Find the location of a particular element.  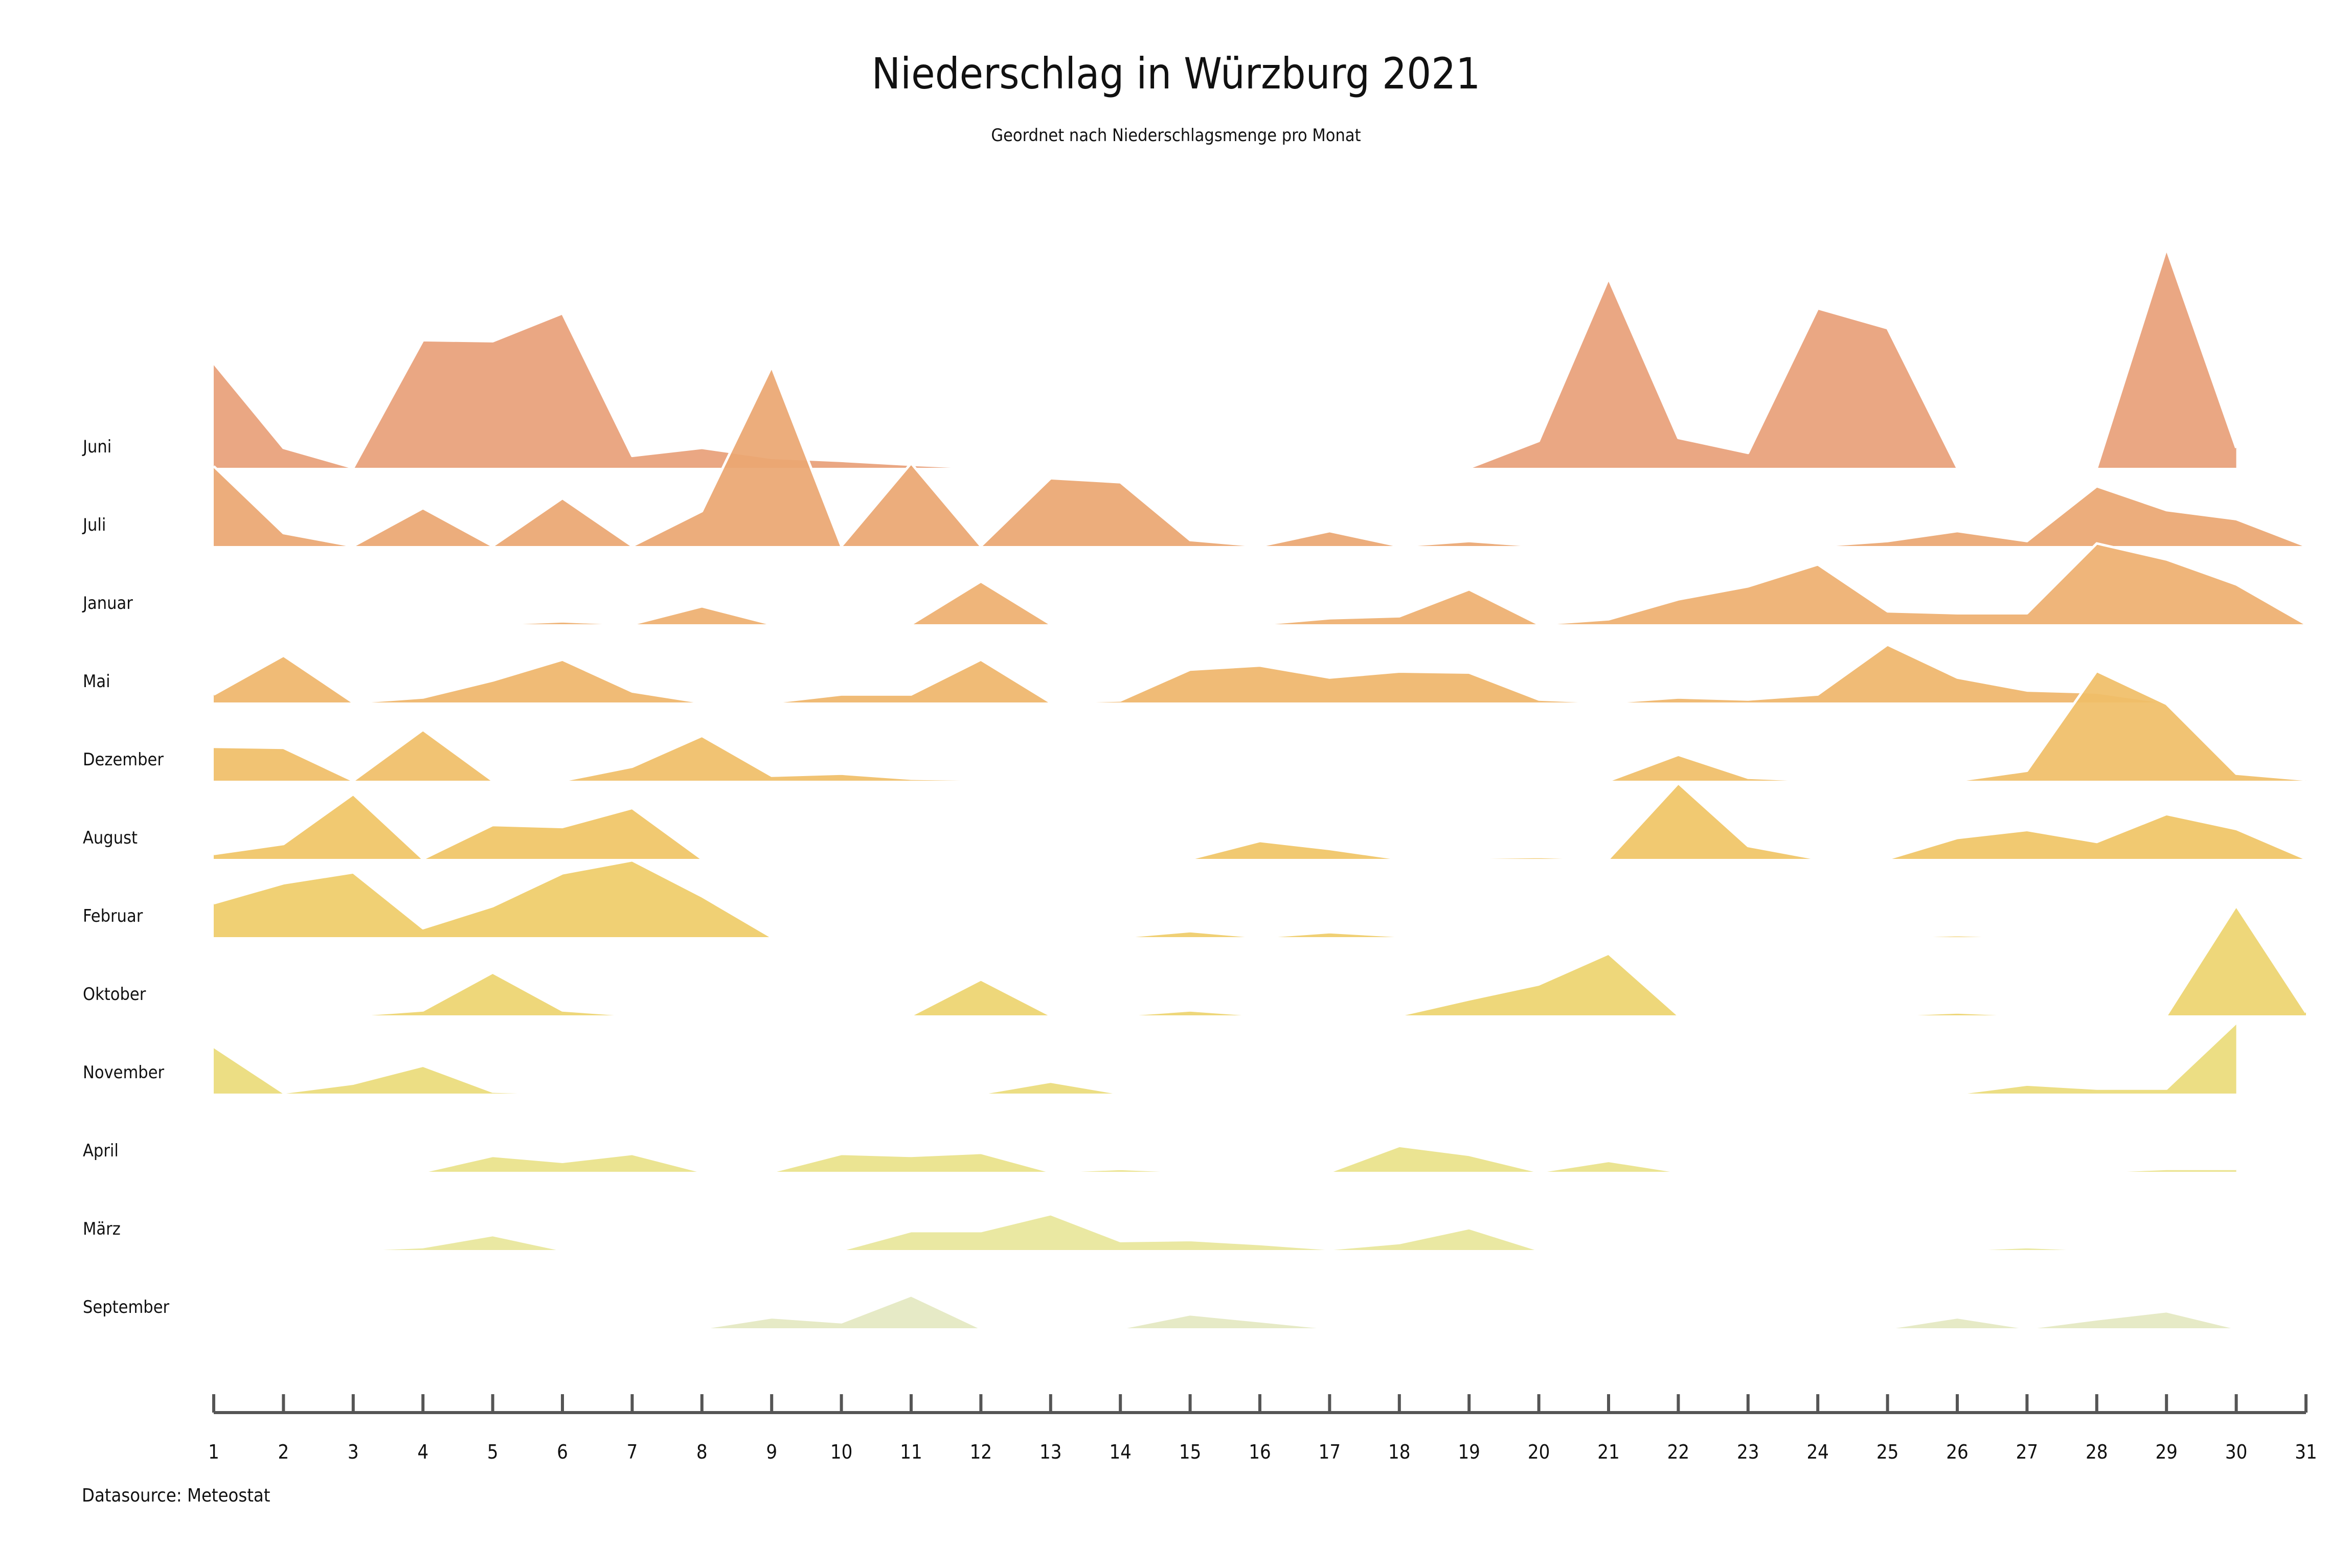

x-tick-label: 1 is located at coordinates (213, 1452).